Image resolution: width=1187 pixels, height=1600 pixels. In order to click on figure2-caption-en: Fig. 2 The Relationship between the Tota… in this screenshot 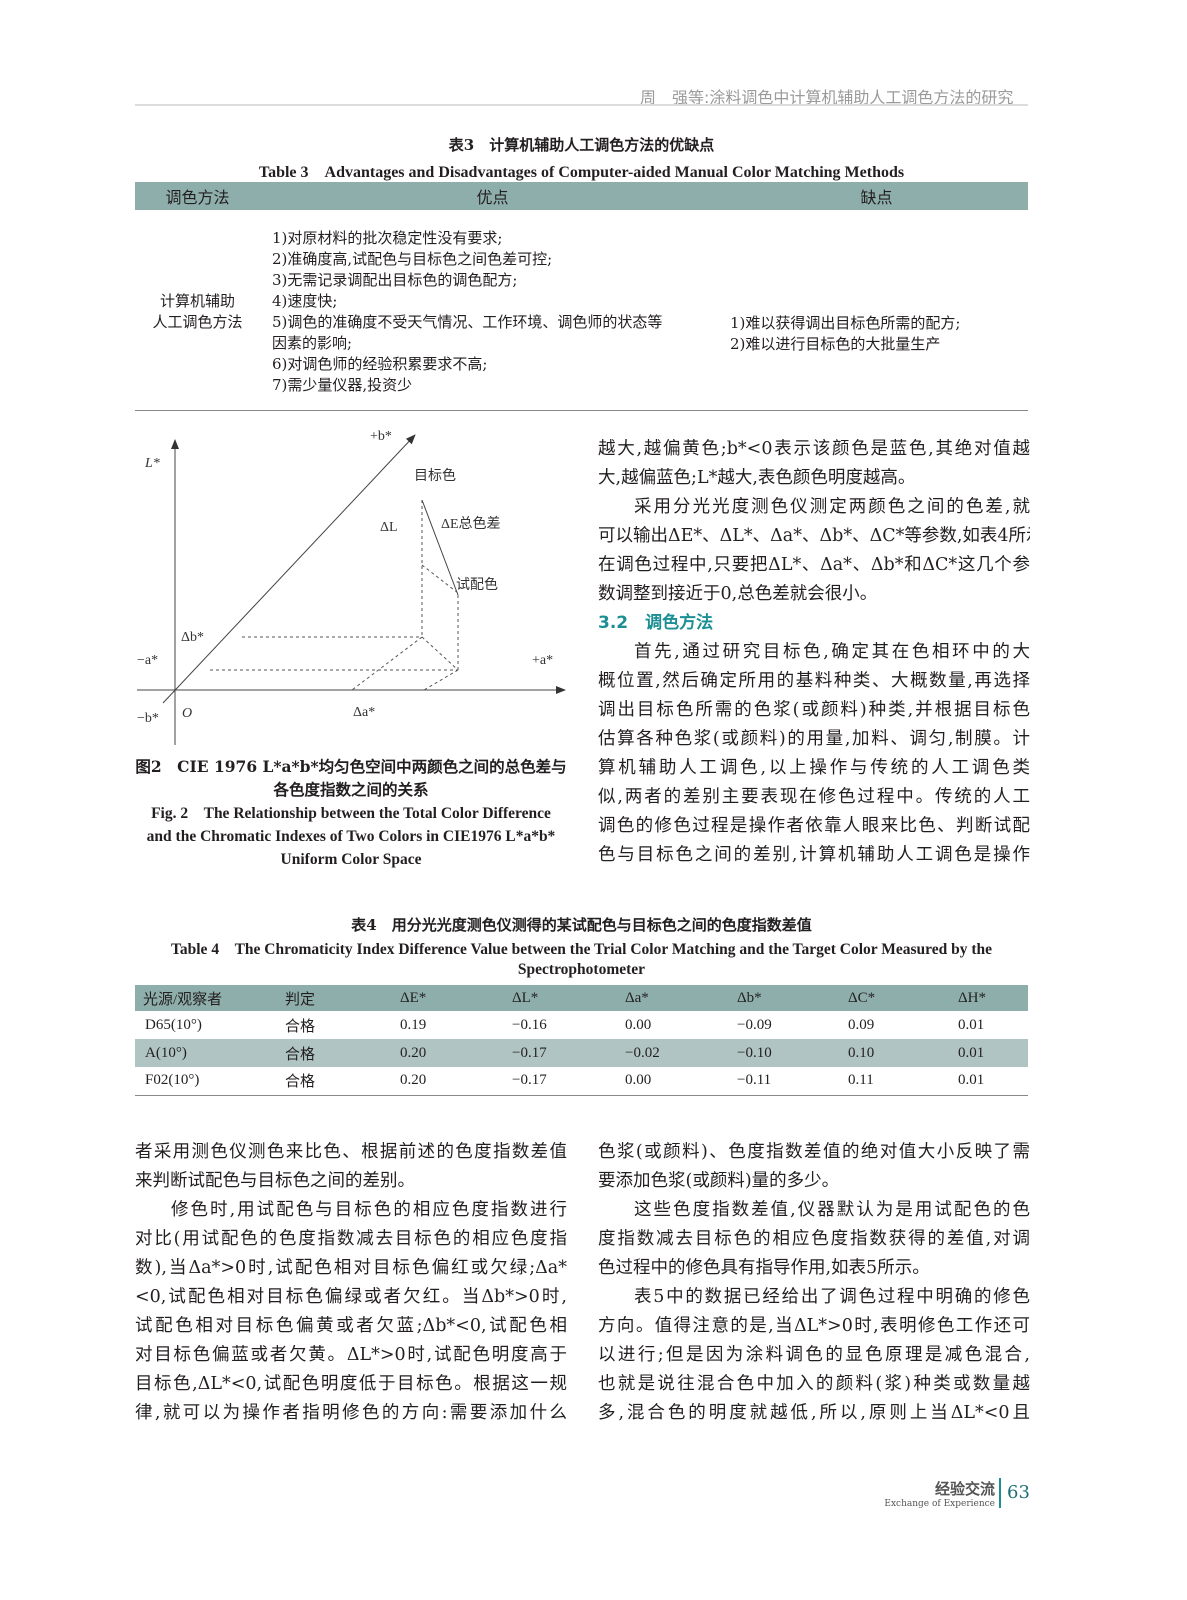, I will do `click(351, 836)`.